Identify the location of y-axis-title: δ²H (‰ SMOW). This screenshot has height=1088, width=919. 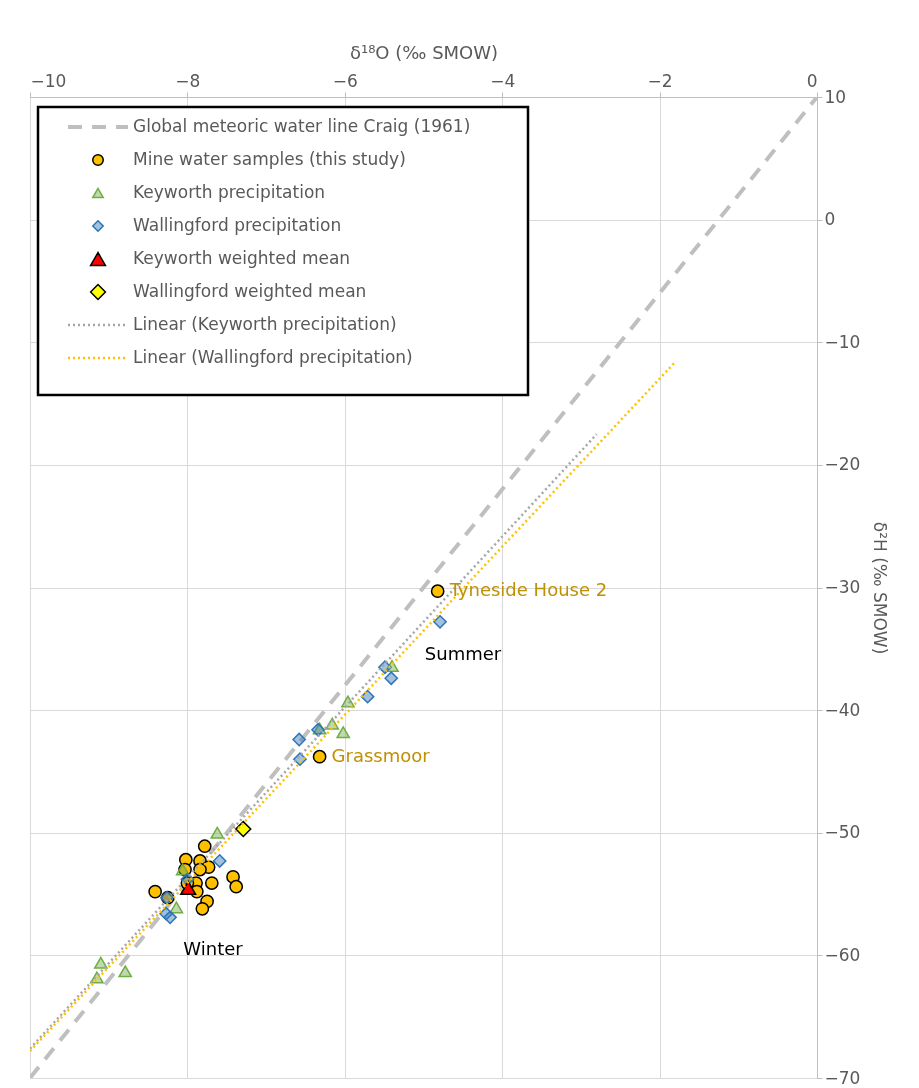
(880, 588).